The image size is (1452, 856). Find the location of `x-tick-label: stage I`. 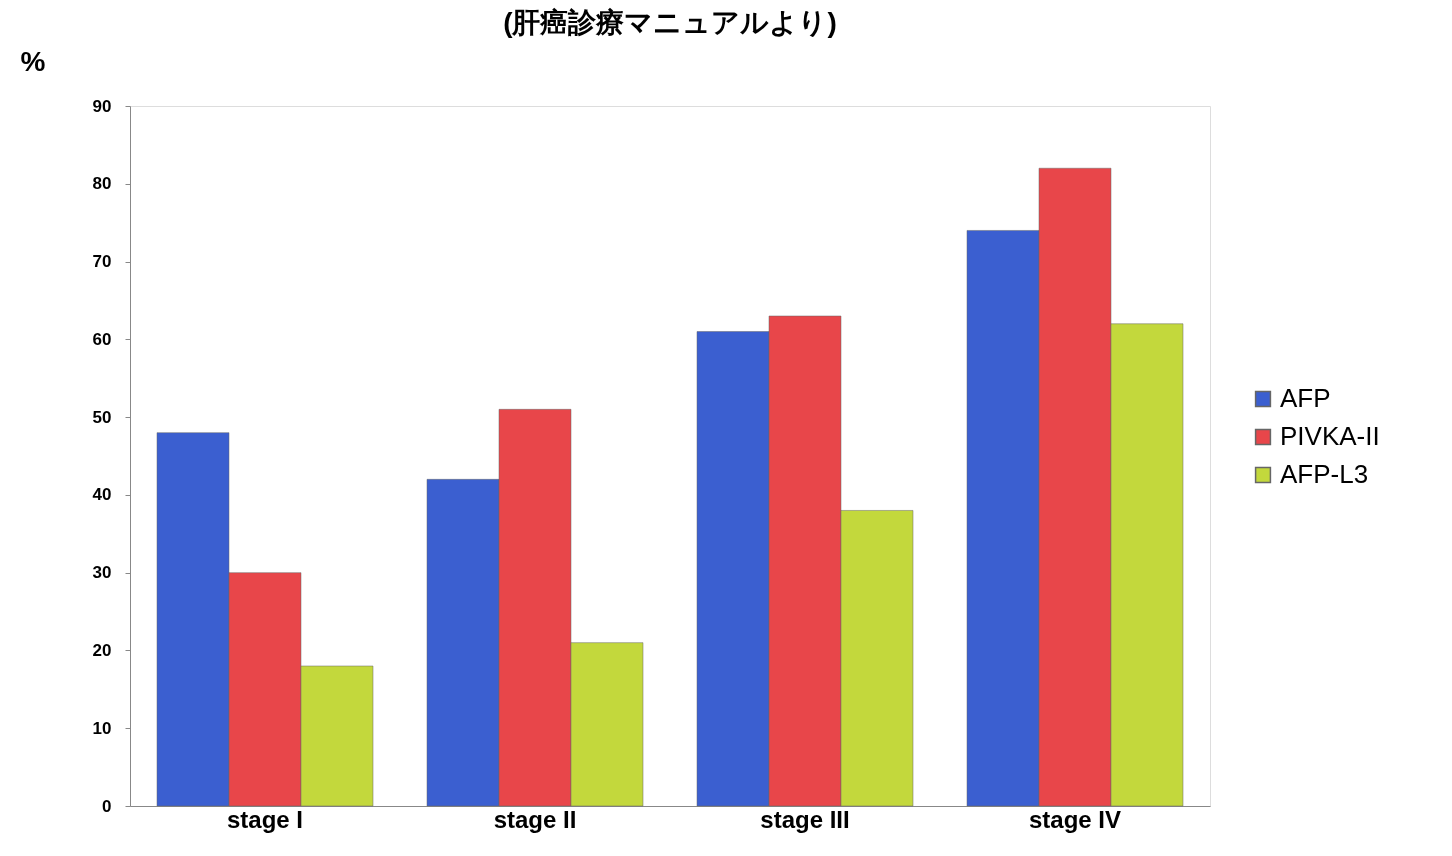

x-tick-label: stage I is located at coordinates (265, 819).